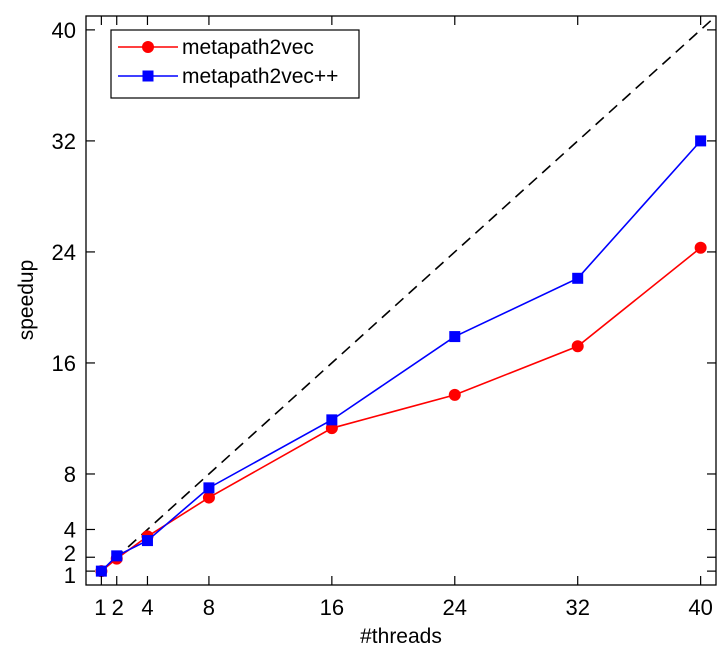 This screenshot has width=725, height=653. I want to click on y-tick-label-2: 2, so click(70, 553).